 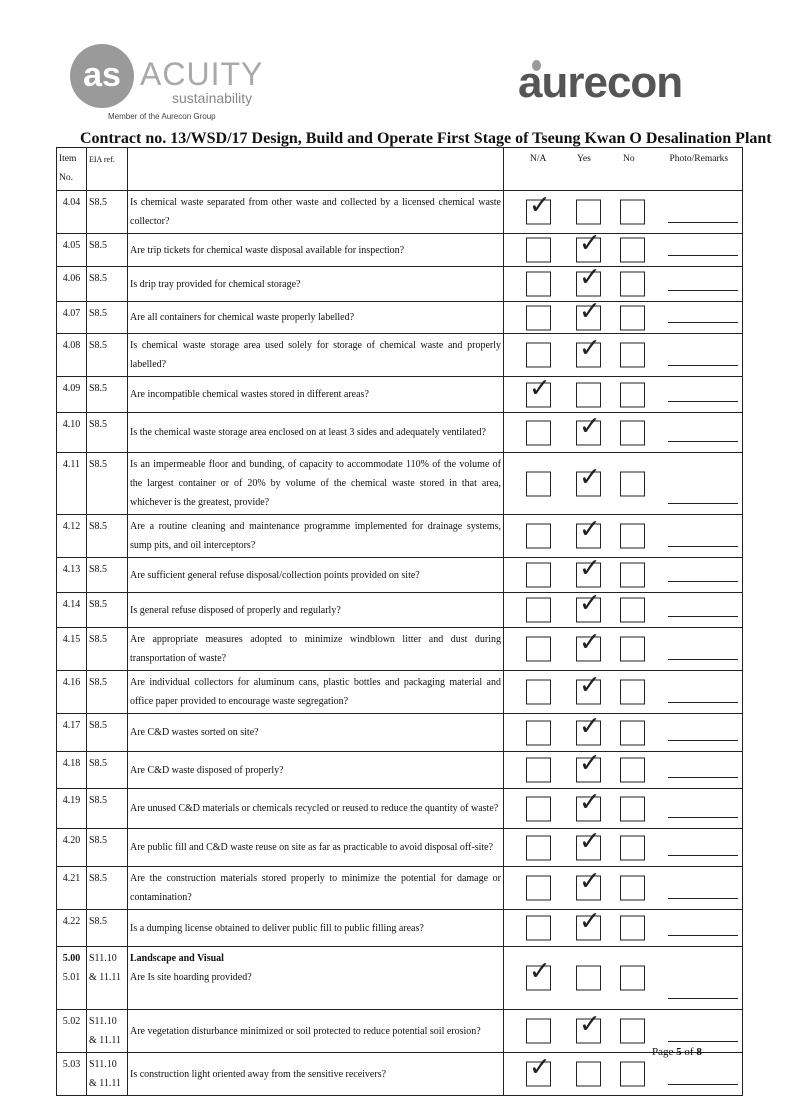 What do you see at coordinates (71, 808) in the screenshot?
I see `item-no: 4.19` at bounding box center [71, 808].